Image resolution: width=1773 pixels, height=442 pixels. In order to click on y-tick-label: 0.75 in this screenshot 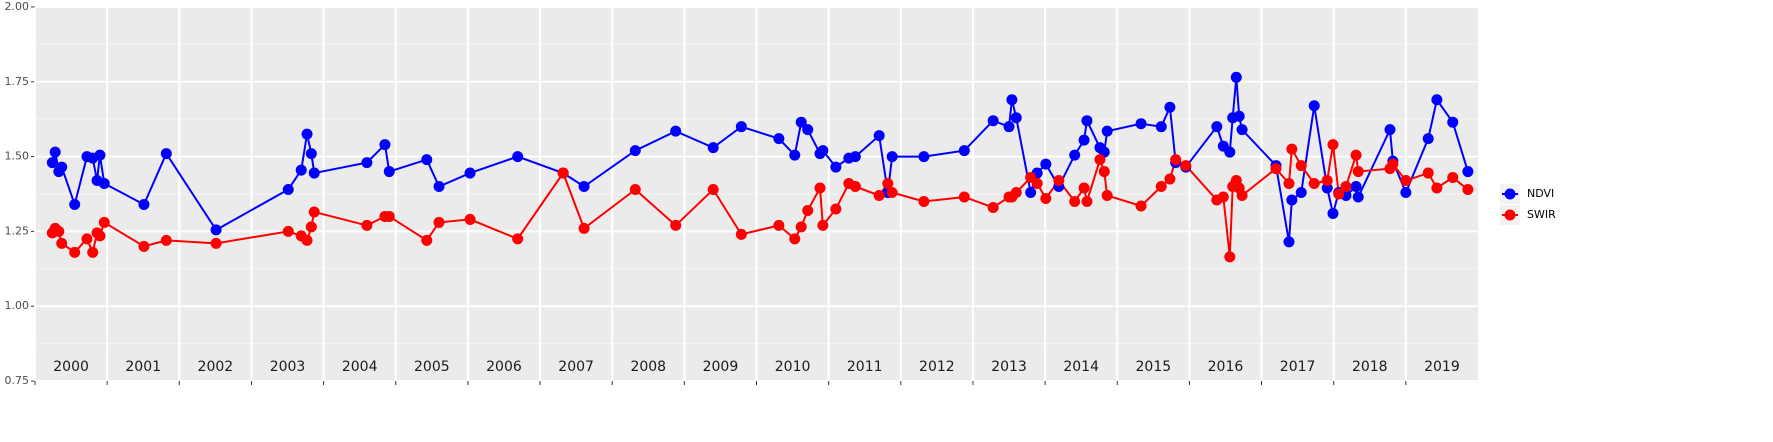, I will do `click(17, 380)`.